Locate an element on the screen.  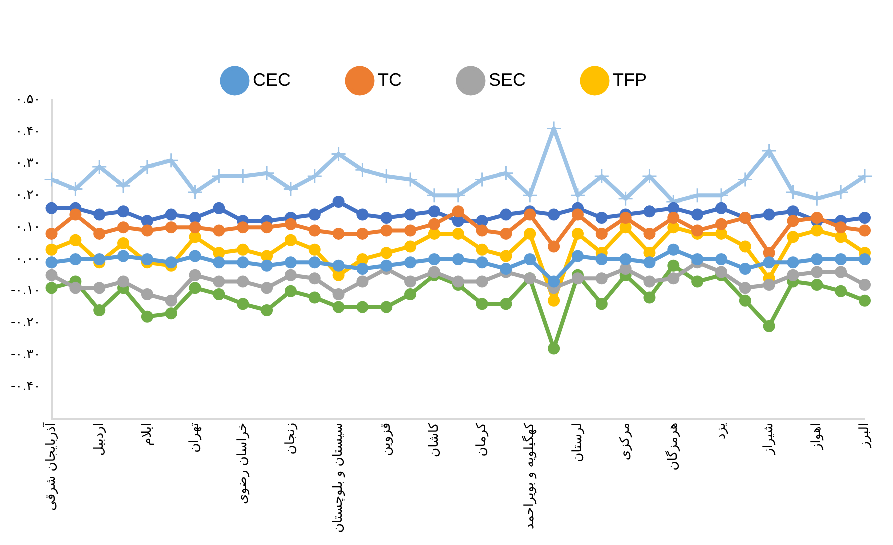
x-tick-label: قزوین is located at coordinates (386, 439).